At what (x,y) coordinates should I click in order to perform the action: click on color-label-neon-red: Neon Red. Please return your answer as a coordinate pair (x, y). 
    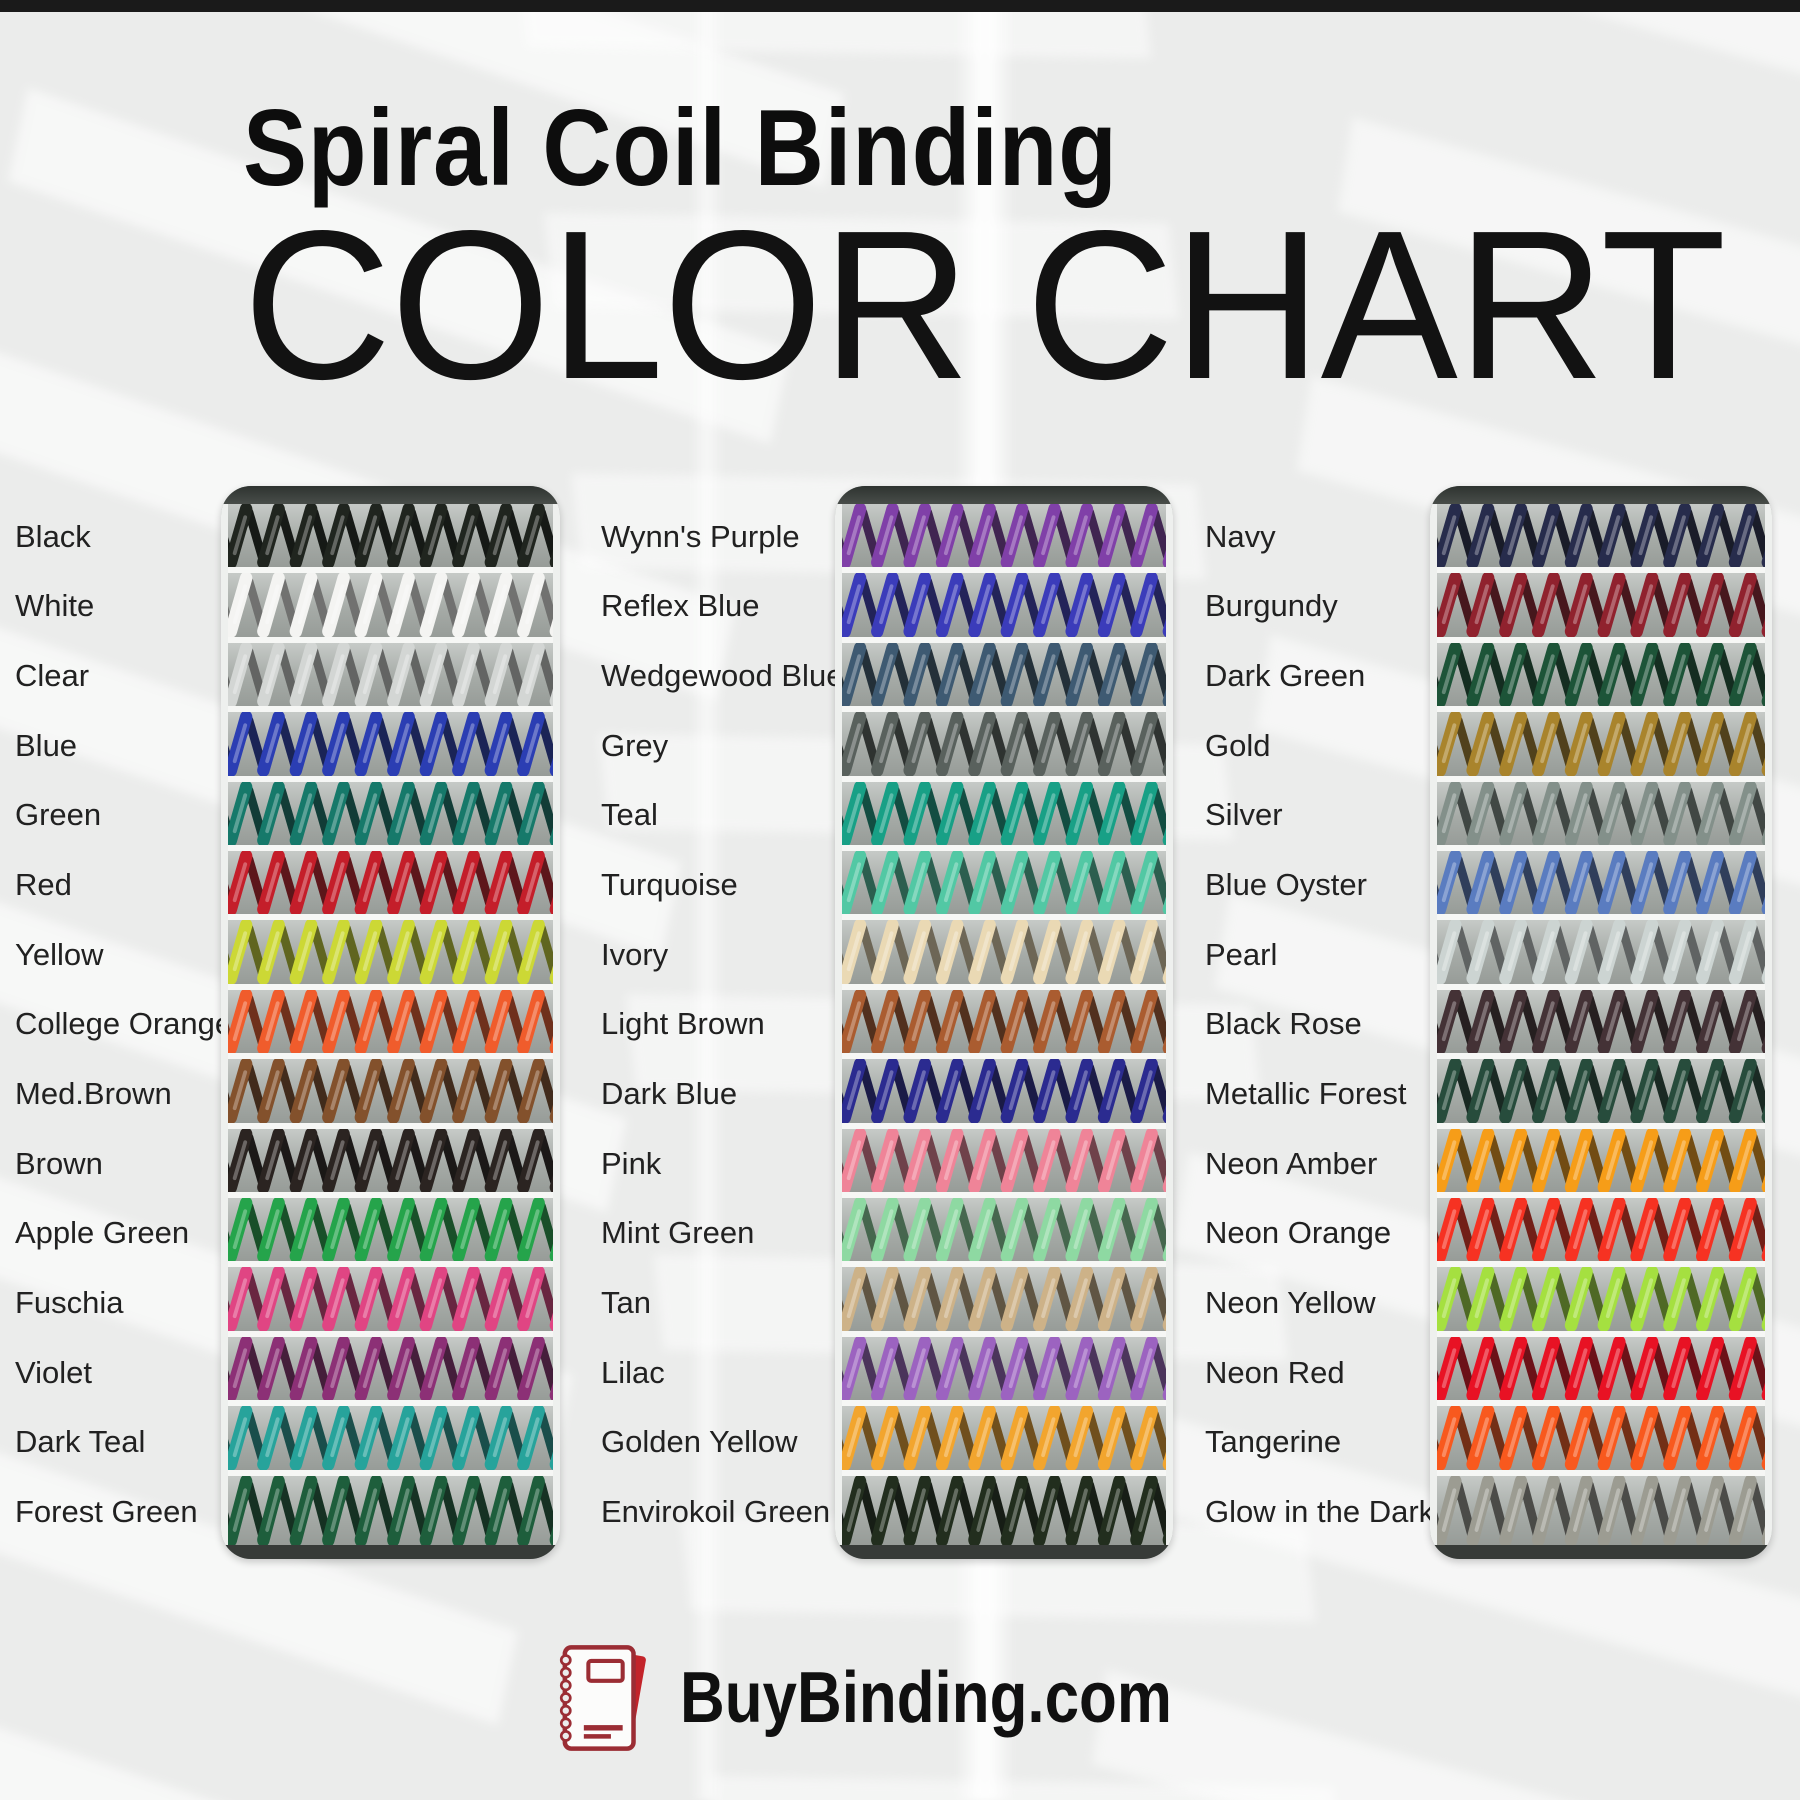
    Looking at the image, I should click on (1275, 1372).